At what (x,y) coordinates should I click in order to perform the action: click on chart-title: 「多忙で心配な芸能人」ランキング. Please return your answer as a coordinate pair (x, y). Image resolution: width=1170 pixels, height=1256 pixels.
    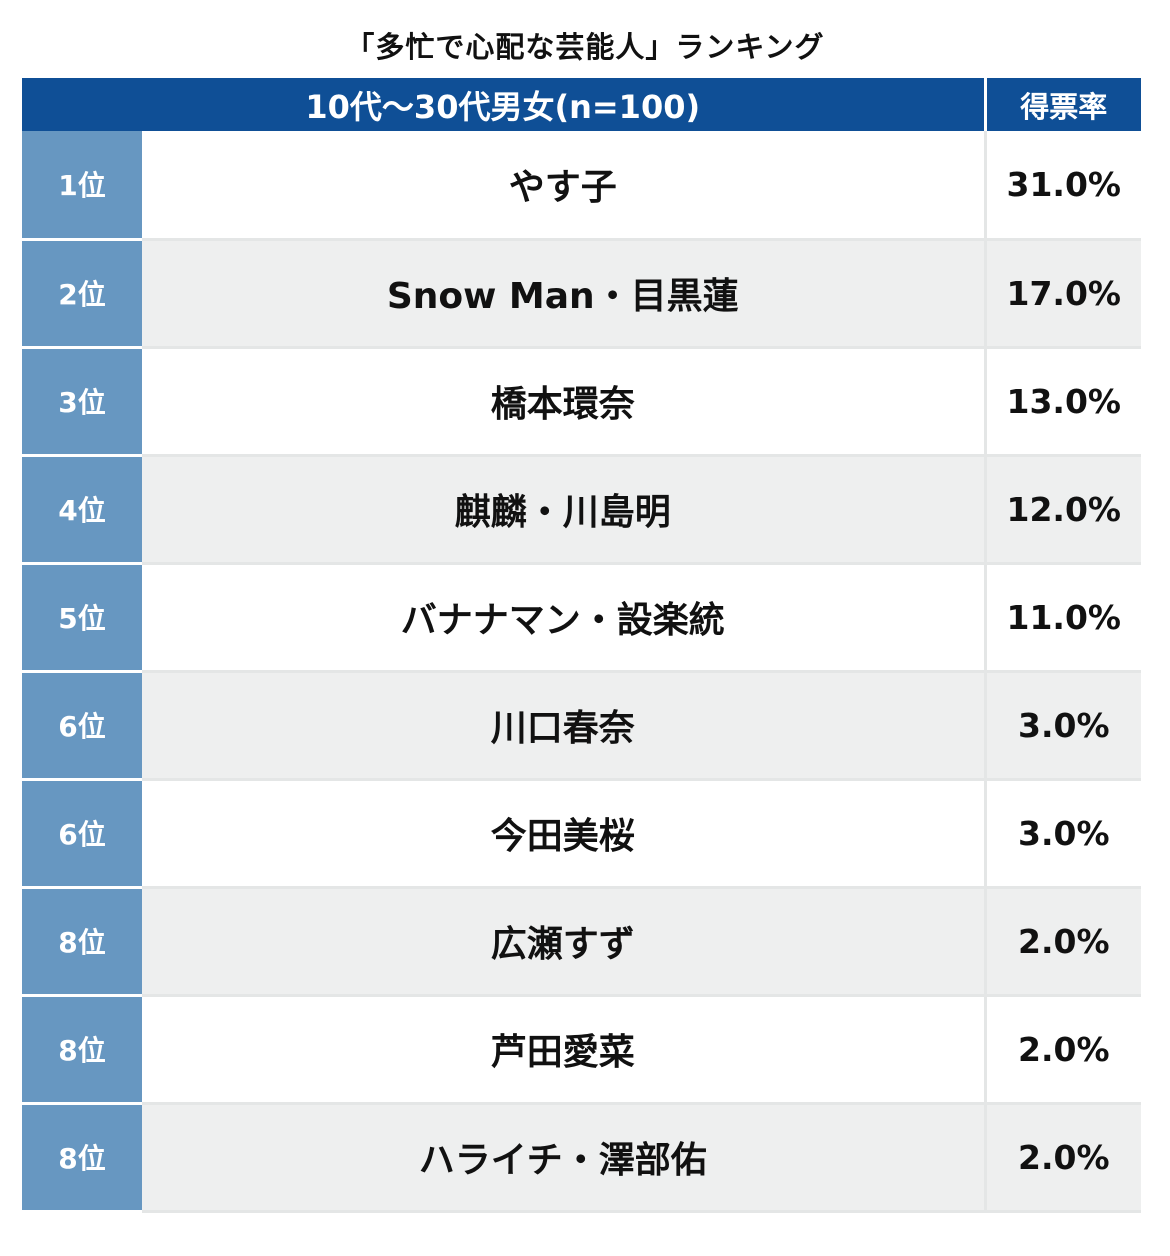
    Looking at the image, I should click on (585, 47).